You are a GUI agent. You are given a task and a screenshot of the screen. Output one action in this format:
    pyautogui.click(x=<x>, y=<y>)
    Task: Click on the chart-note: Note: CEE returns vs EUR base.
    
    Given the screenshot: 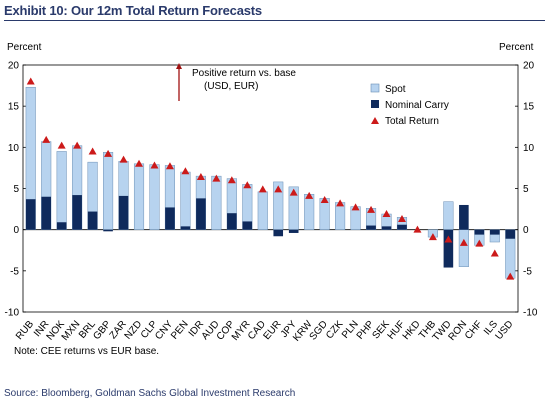 What is the action you would take?
    pyautogui.click(x=87, y=351)
    